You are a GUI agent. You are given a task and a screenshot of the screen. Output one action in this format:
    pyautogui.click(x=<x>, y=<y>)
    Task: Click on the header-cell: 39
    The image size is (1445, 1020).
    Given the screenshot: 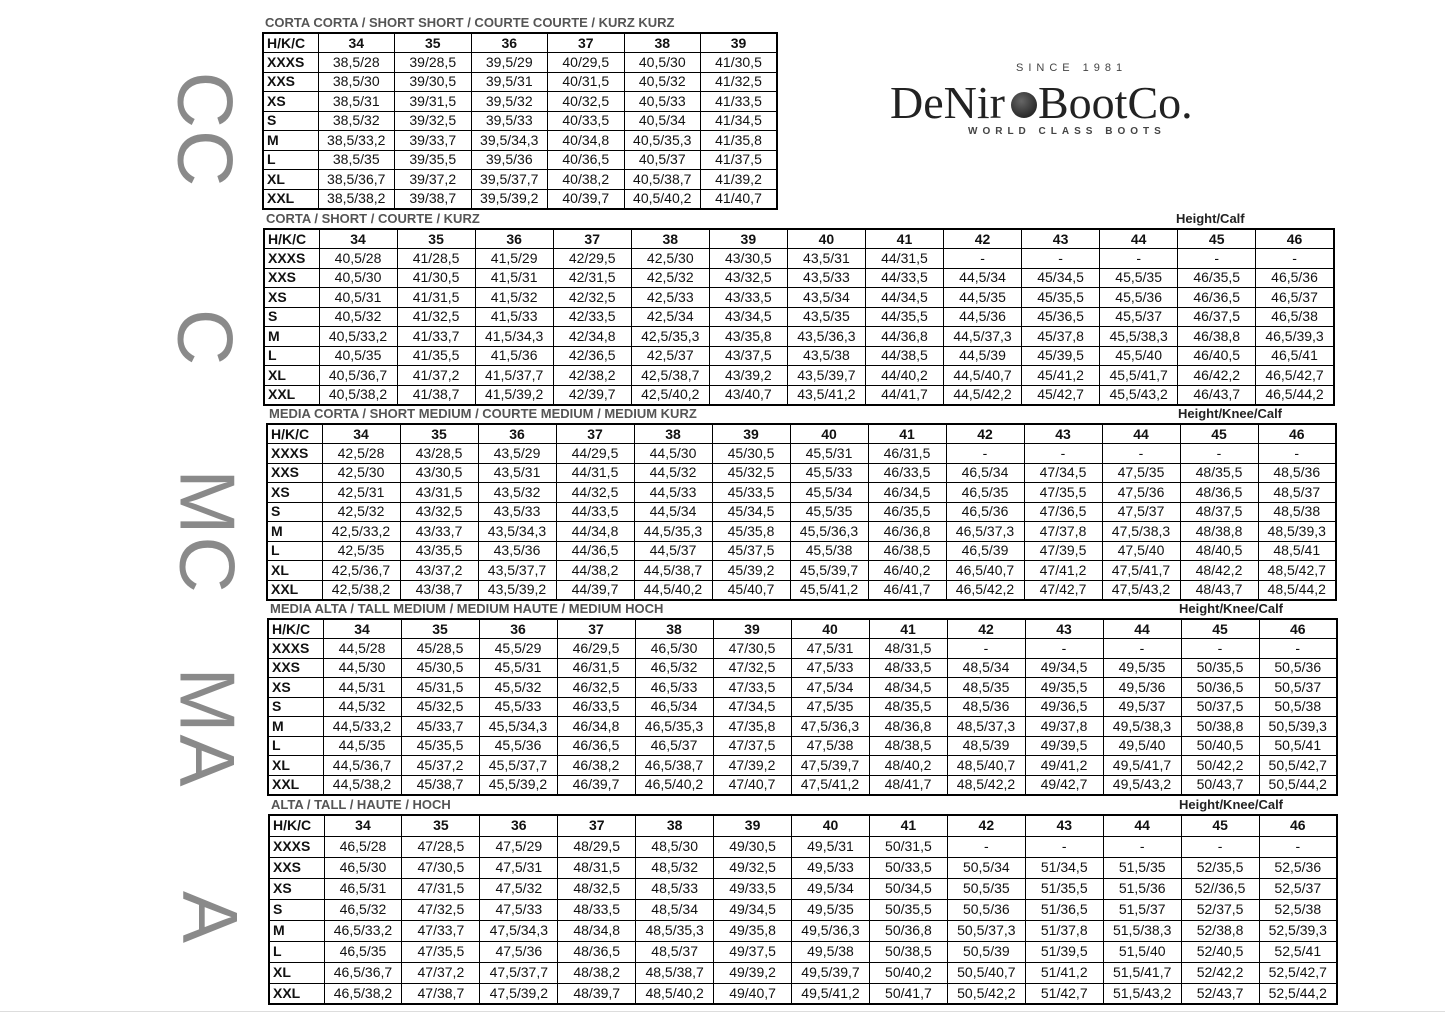 What is the action you would take?
    pyautogui.click(x=748, y=238)
    